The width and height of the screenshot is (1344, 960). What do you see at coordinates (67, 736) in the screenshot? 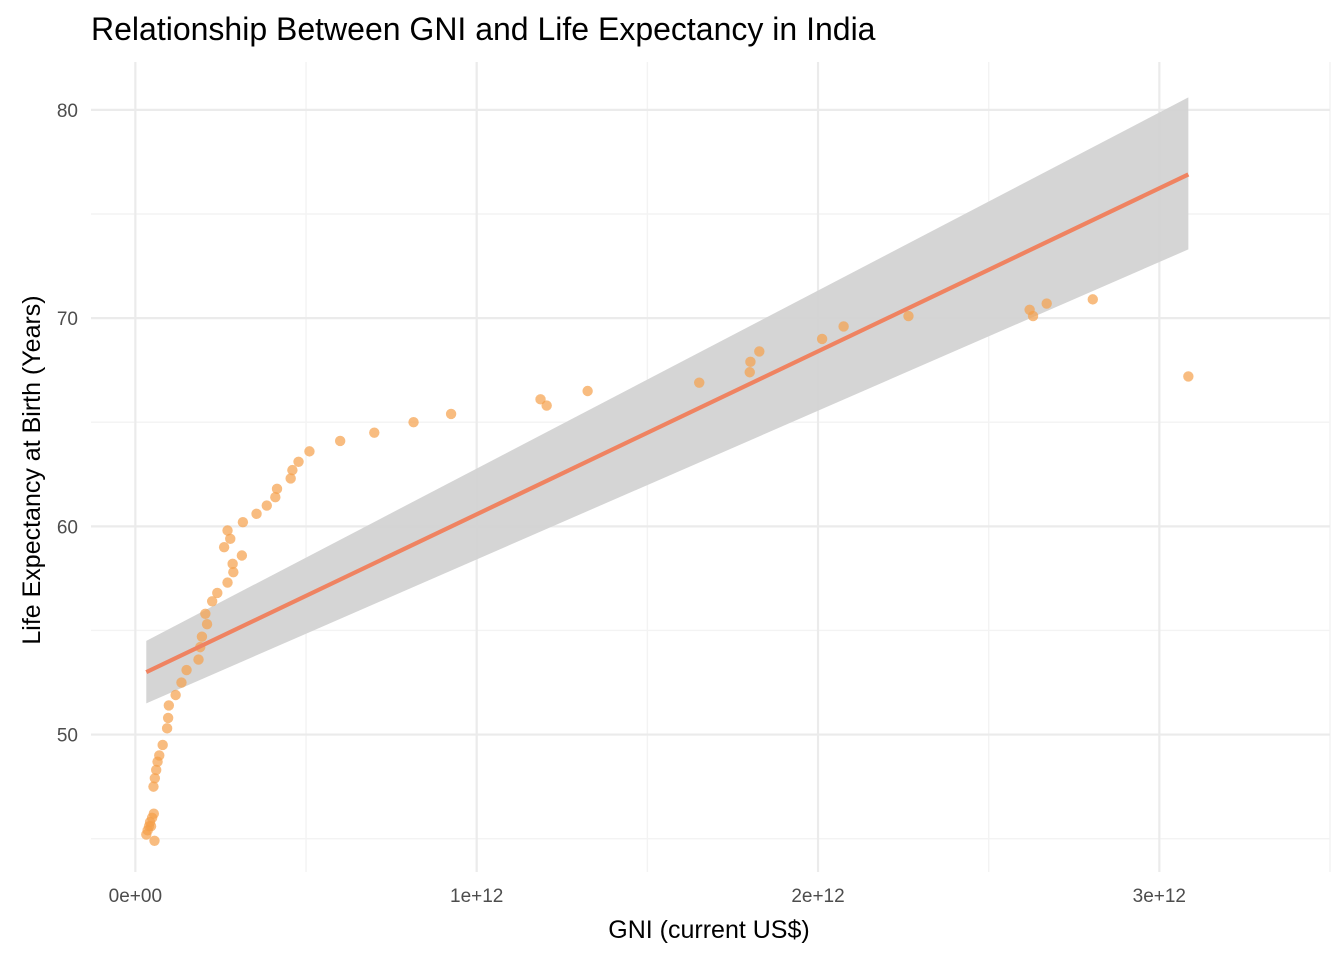
I see `y-tick-label: 50` at bounding box center [67, 736].